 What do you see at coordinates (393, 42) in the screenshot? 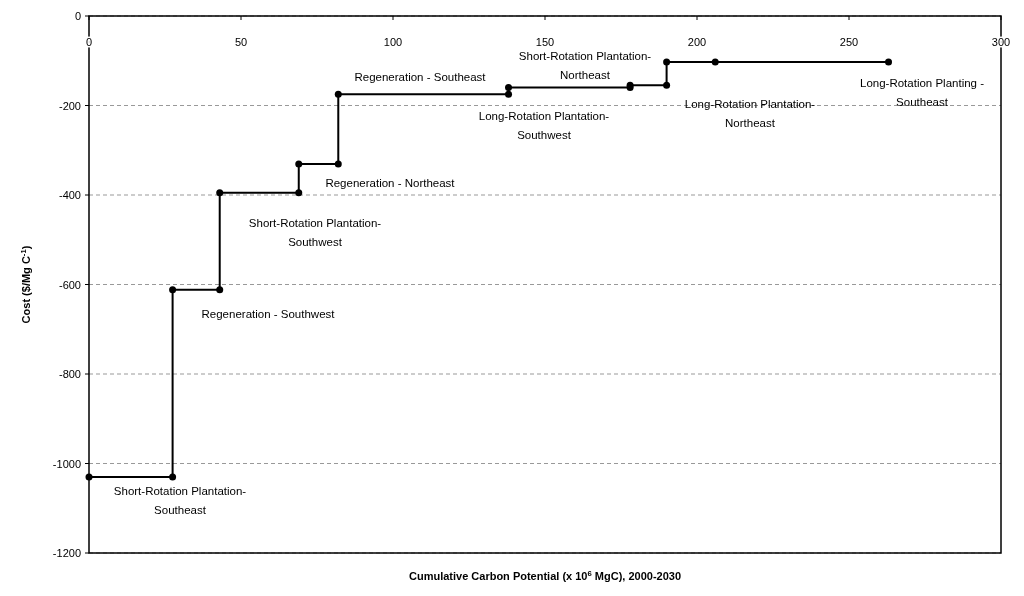
I see `x-tick-label: 100` at bounding box center [393, 42].